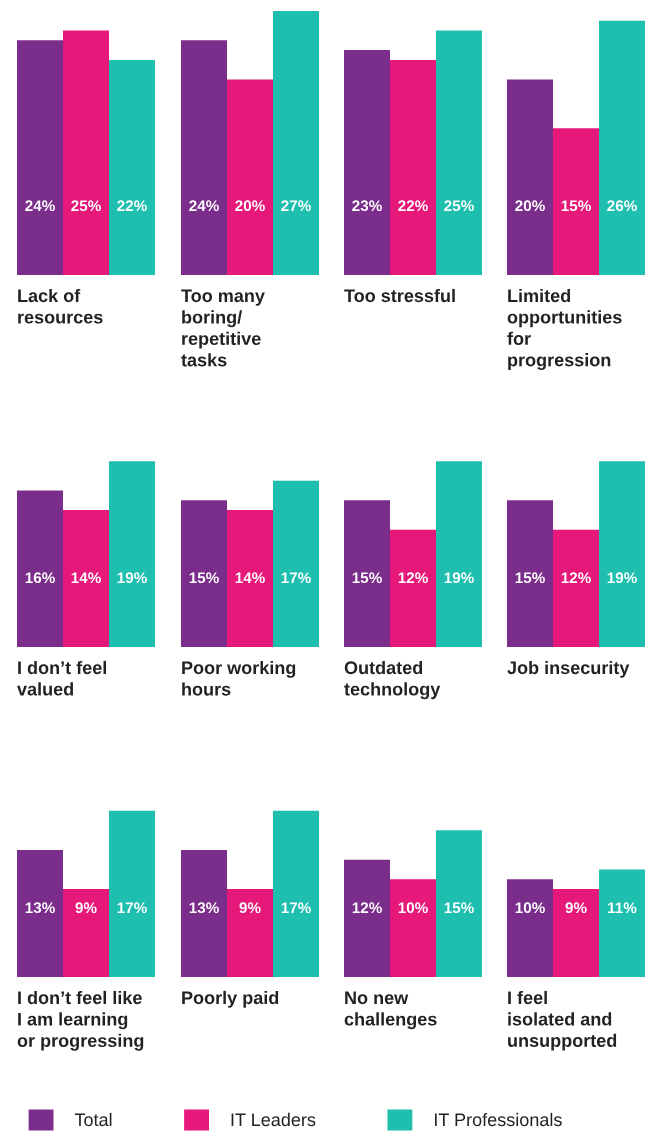 The width and height of the screenshot is (654, 1146). Describe the element at coordinates (61, 678) in the screenshot. I see `x-axis-title: I don’t feel valued` at that location.